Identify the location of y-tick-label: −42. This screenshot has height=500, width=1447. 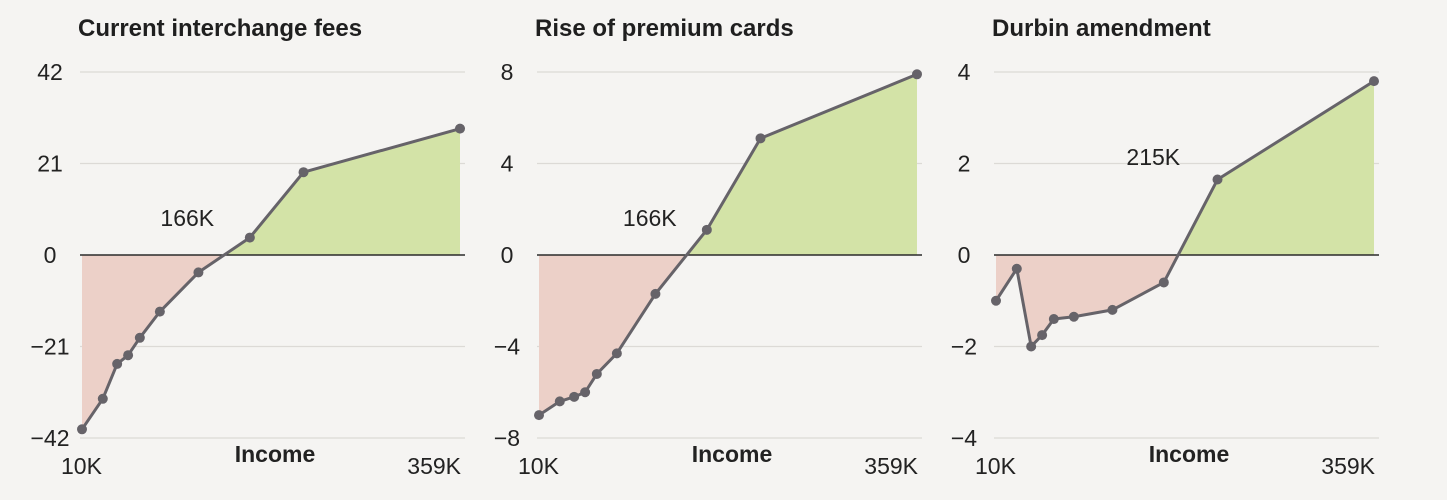
(49, 438).